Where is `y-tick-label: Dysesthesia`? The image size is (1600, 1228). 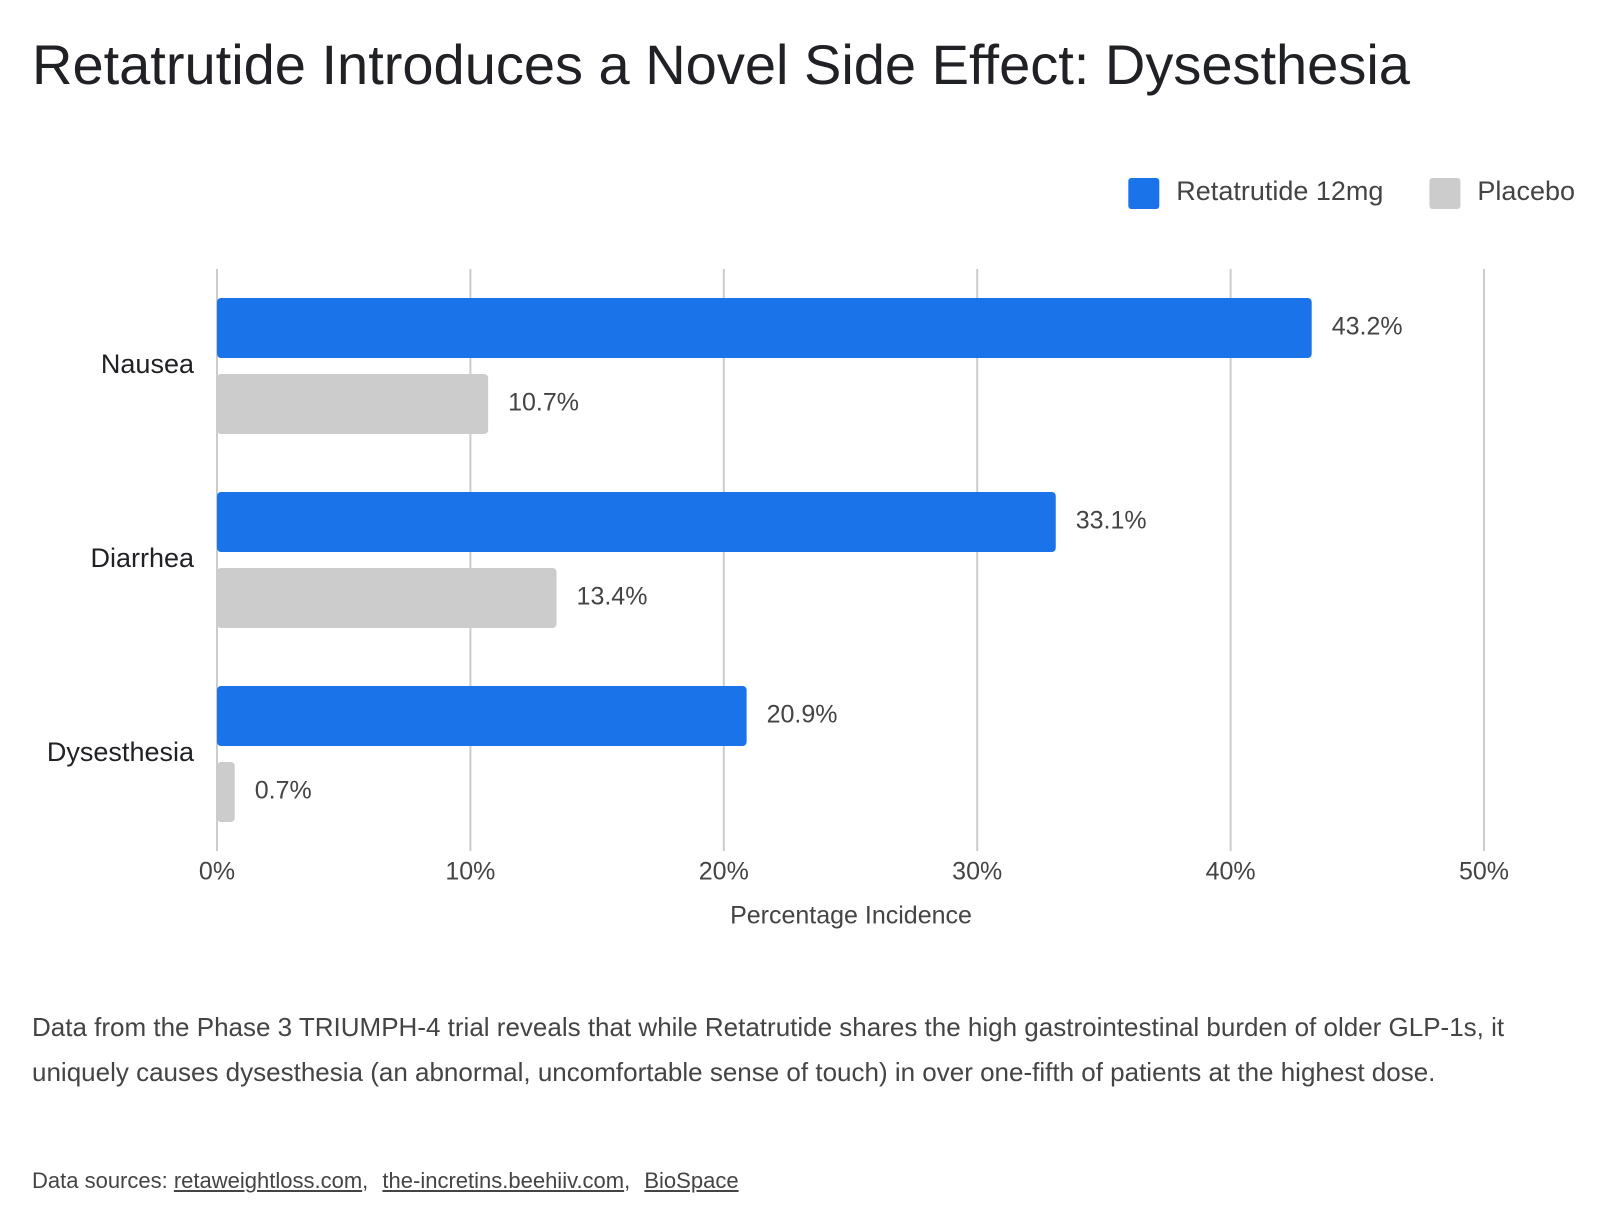 y-tick-label: Dysesthesia is located at coordinates (121, 752).